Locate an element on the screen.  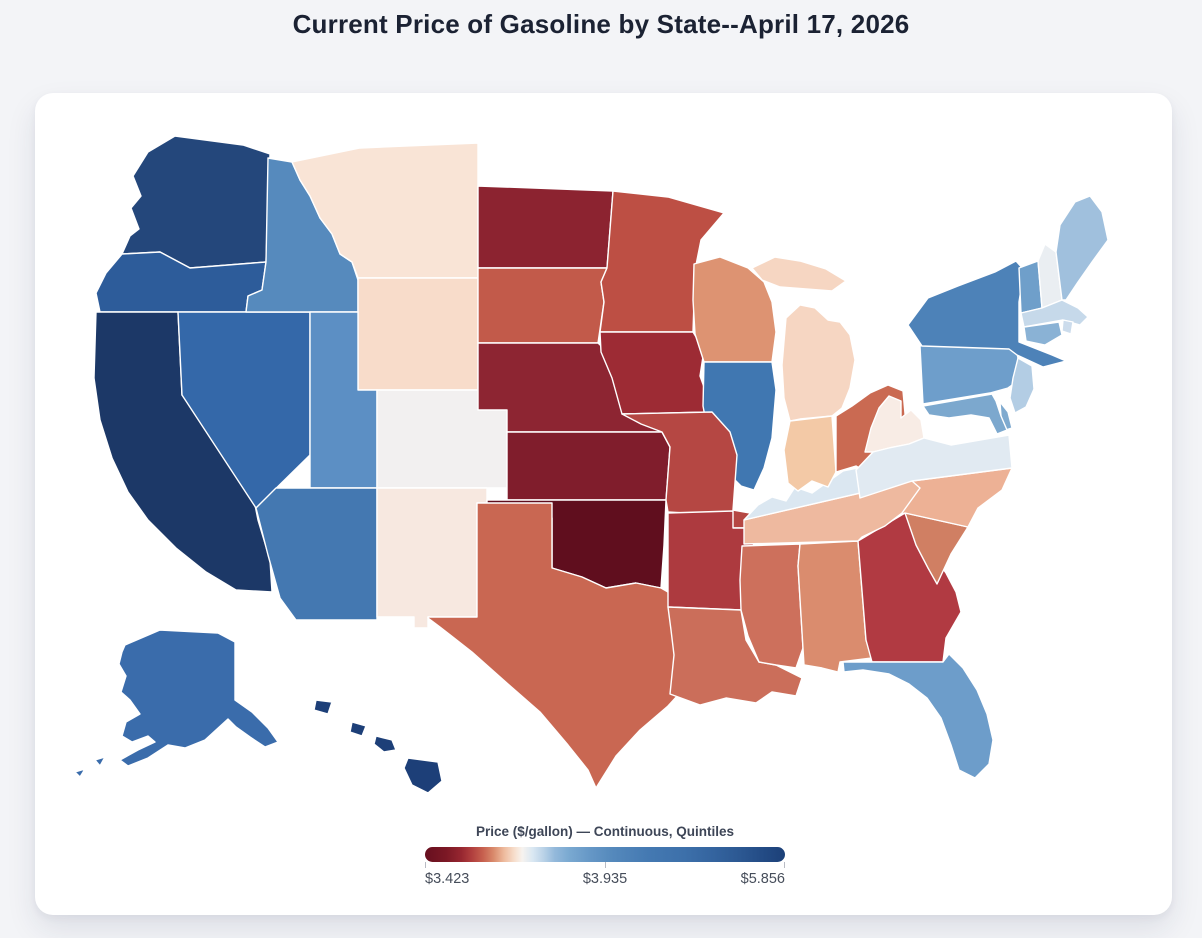
legend-gradient-bar is located at coordinates (605, 854).